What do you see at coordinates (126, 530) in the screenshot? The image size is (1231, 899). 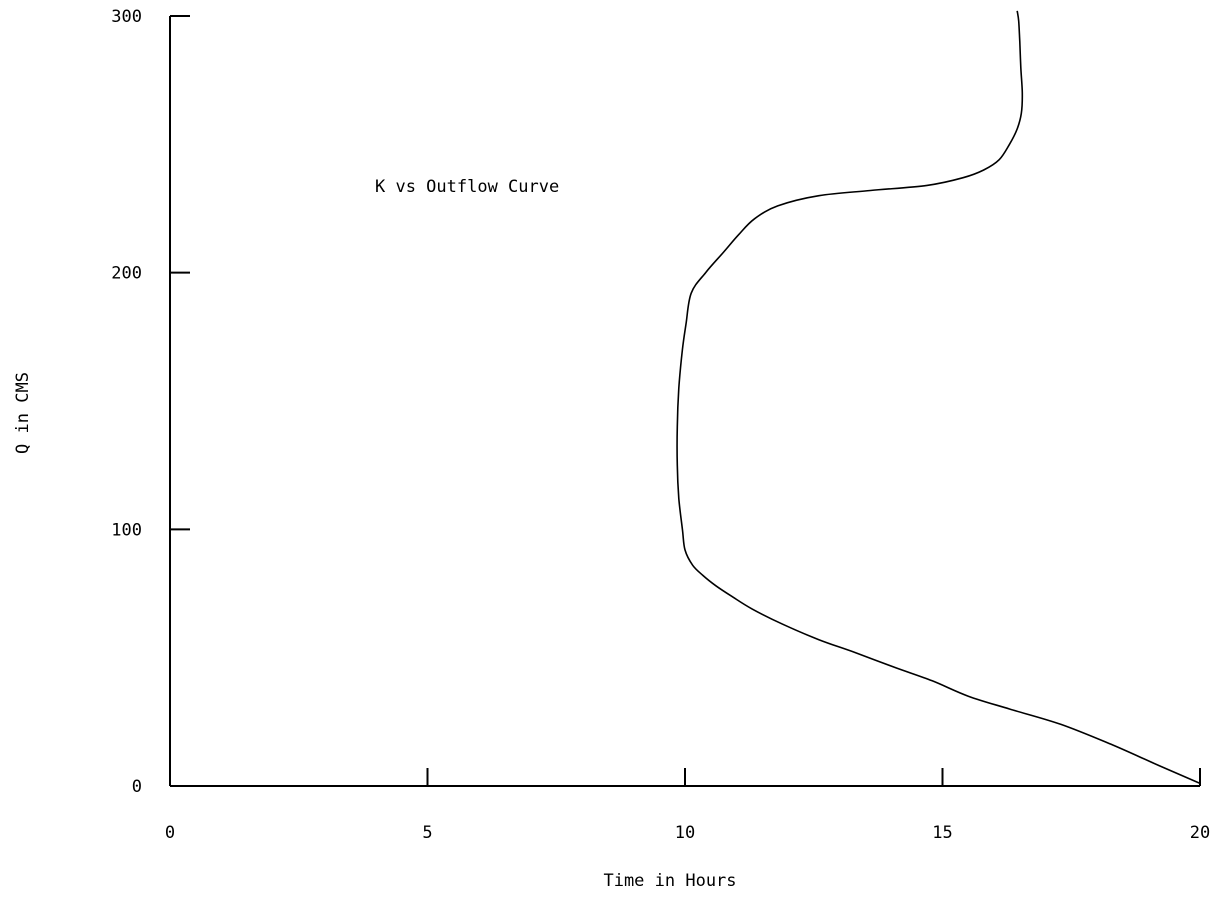 I see `y-tick-label: 100` at bounding box center [126, 530].